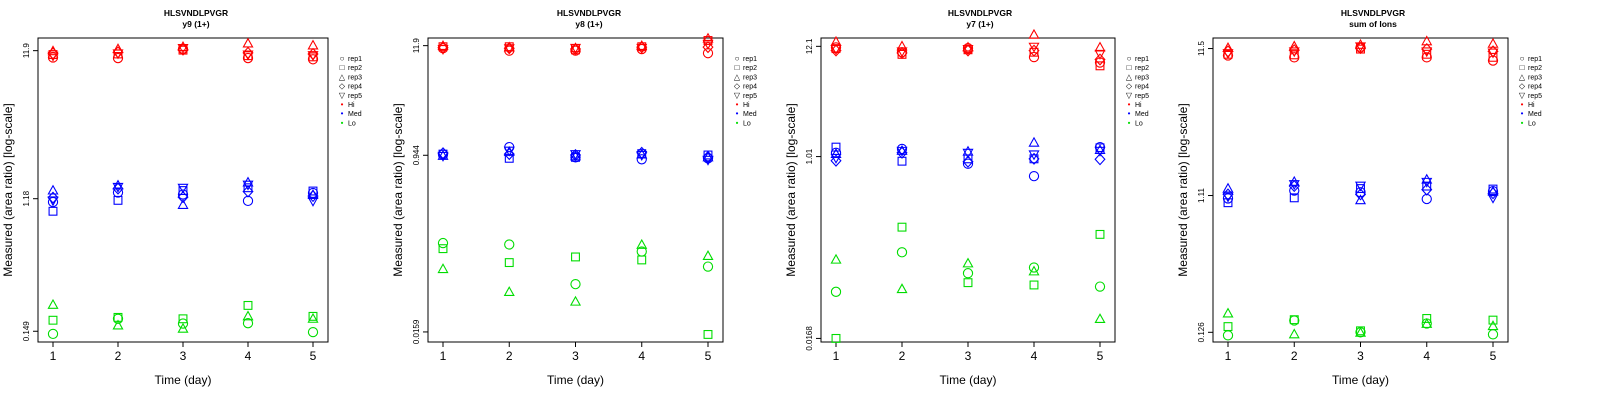 The height and width of the screenshot is (400, 1600). Describe the element at coordinates (26, 331) in the screenshot. I see `y-tick-label: 0.149` at that location.